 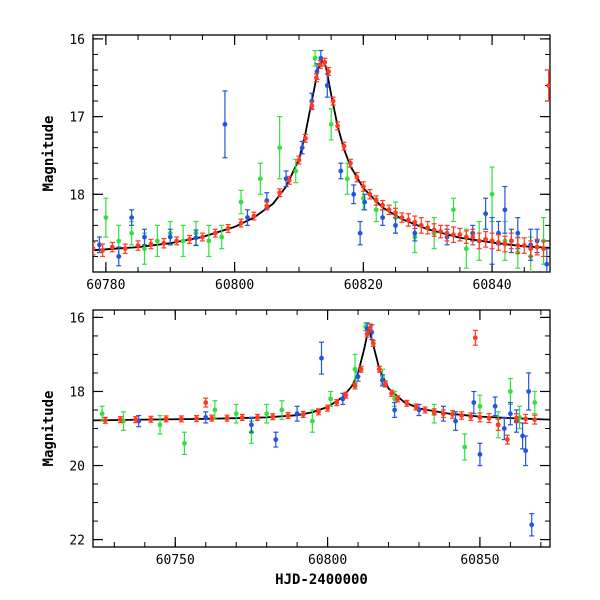 What do you see at coordinates (492, 285) in the screenshot?
I see `x-tick-label: 60840` at bounding box center [492, 285].